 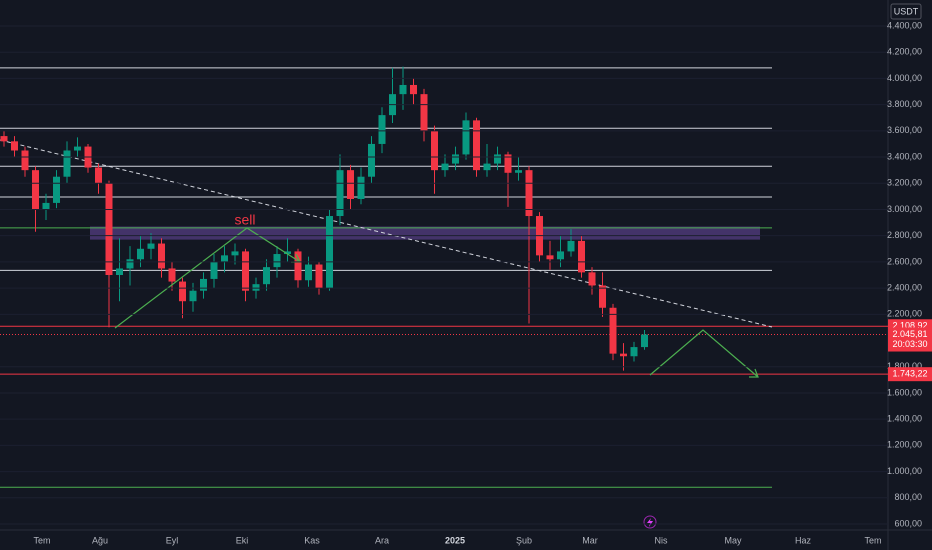 What do you see at coordinates (590, 540) in the screenshot?
I see `x-tick-label: Mar` at bounding box center [590, 540].